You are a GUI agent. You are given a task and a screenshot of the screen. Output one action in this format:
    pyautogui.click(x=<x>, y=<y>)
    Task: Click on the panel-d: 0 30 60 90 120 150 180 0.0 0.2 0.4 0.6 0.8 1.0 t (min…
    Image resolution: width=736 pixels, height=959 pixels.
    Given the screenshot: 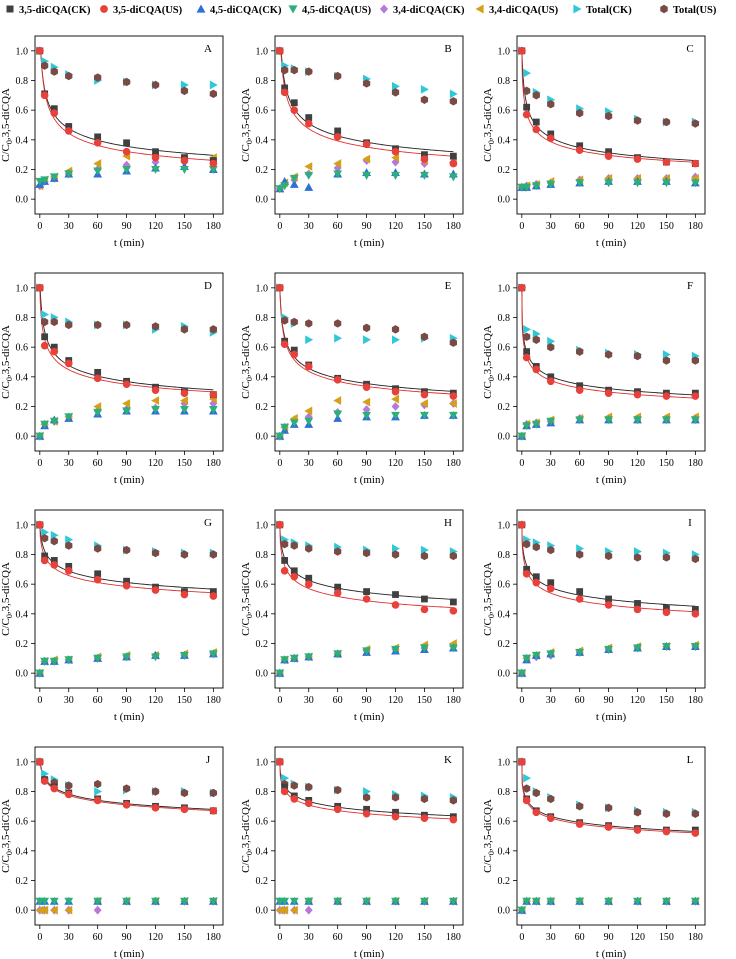 What is the action you would take?
    pyautogui.click(x=112, y=379)
    